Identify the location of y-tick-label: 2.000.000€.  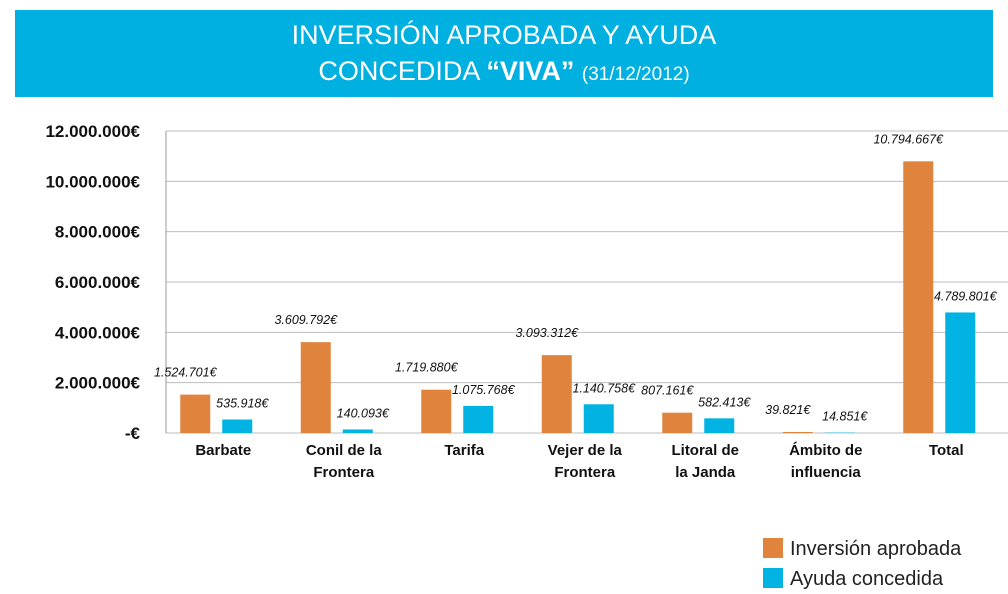
(98, 383).